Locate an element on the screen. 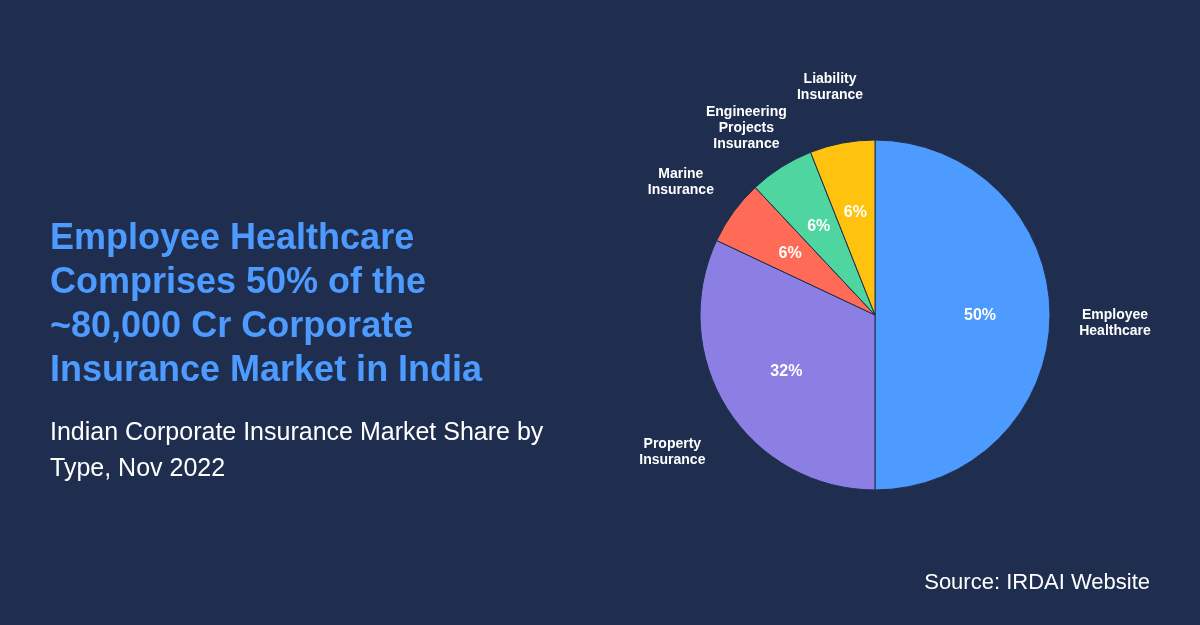 The width and height of the screenshot is (1200, 625). data-label: 50% is located at coordinates (980, 314).